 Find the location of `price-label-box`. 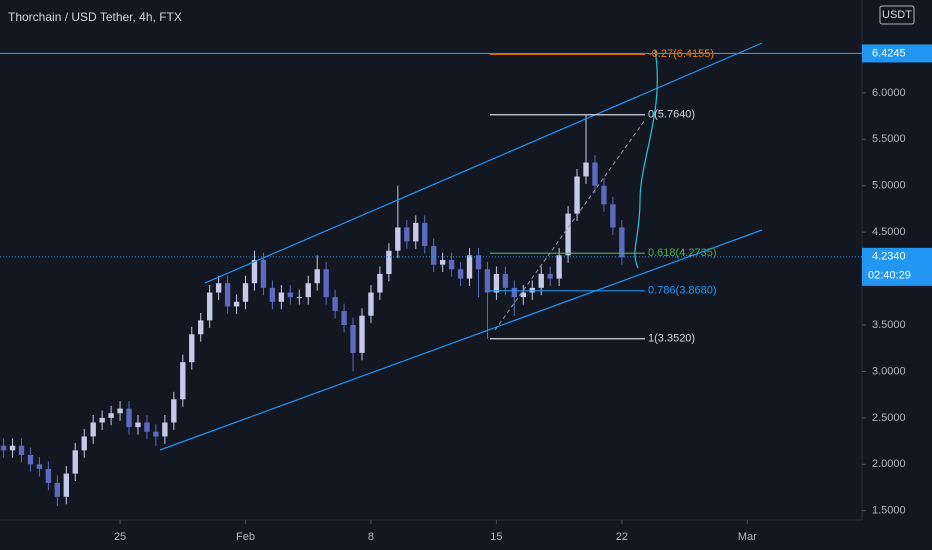

price-label-box is located at coordinates (897, 53).